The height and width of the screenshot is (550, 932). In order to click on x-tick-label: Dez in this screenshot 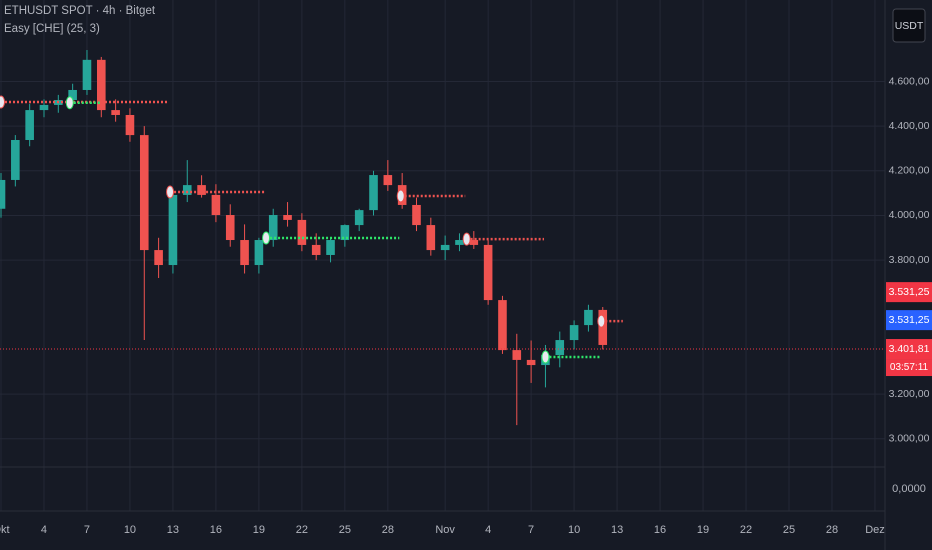, I will do `click(875, 530)`.